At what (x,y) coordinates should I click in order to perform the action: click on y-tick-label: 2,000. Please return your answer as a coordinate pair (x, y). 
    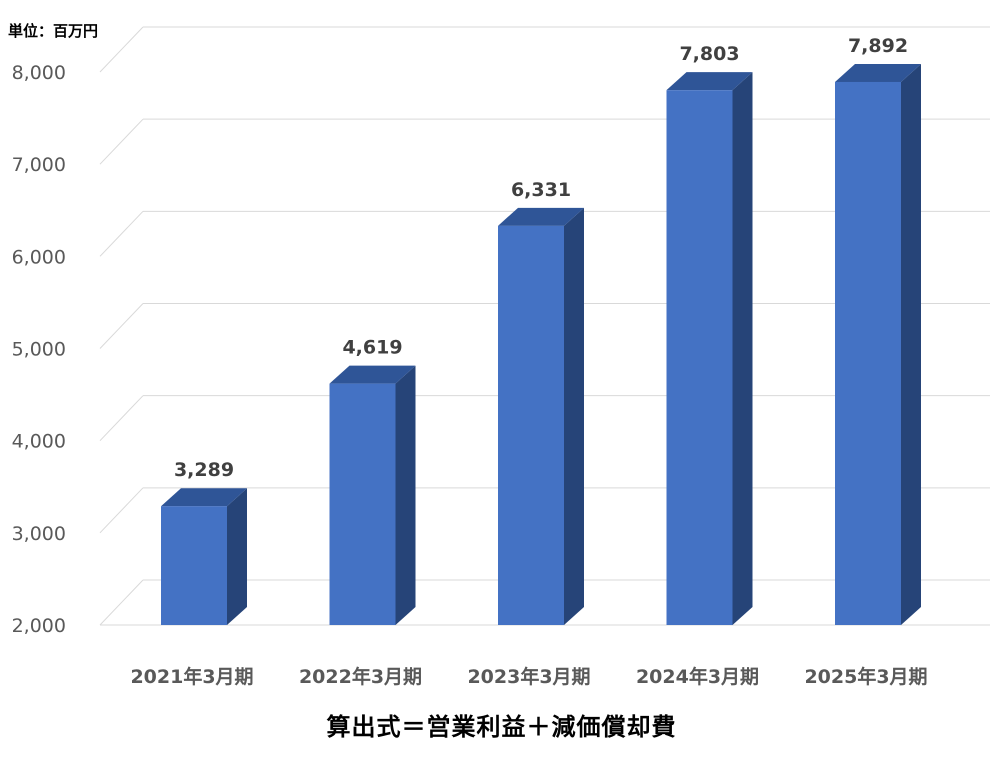
    Looking at the image, I should click on (39, 626).